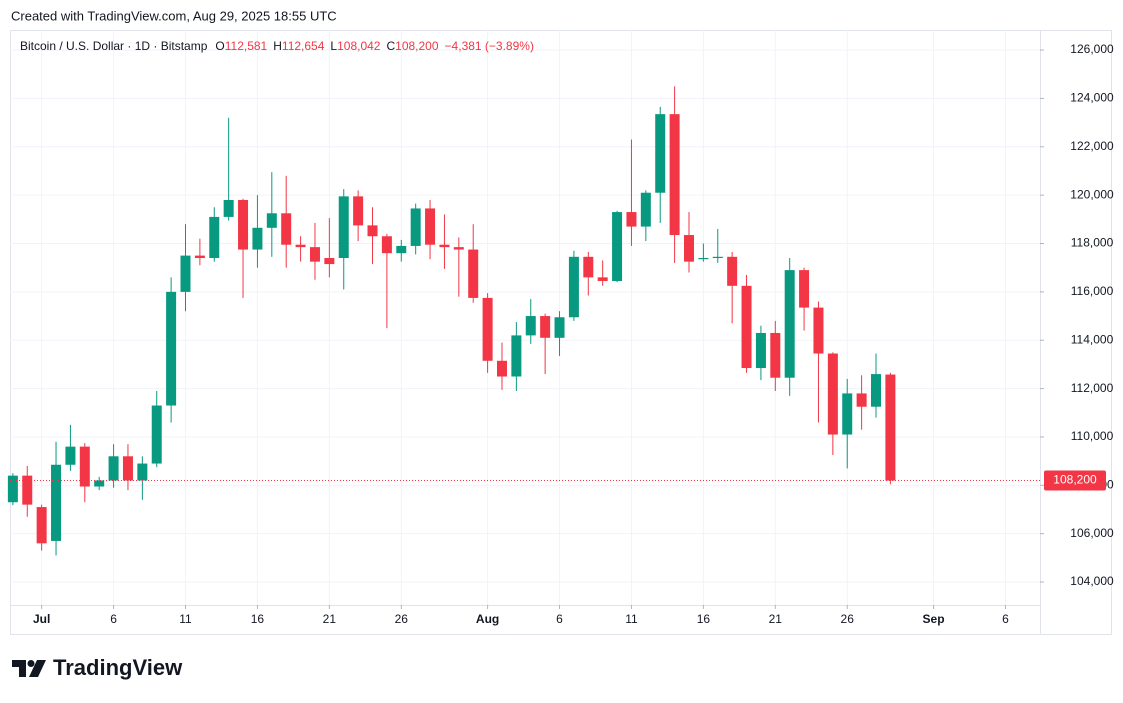  What do you see at coordinates (1092, 436) in the screenshot?
I see `y-tick-label: 110,000` at bounding box center [1092, 436].